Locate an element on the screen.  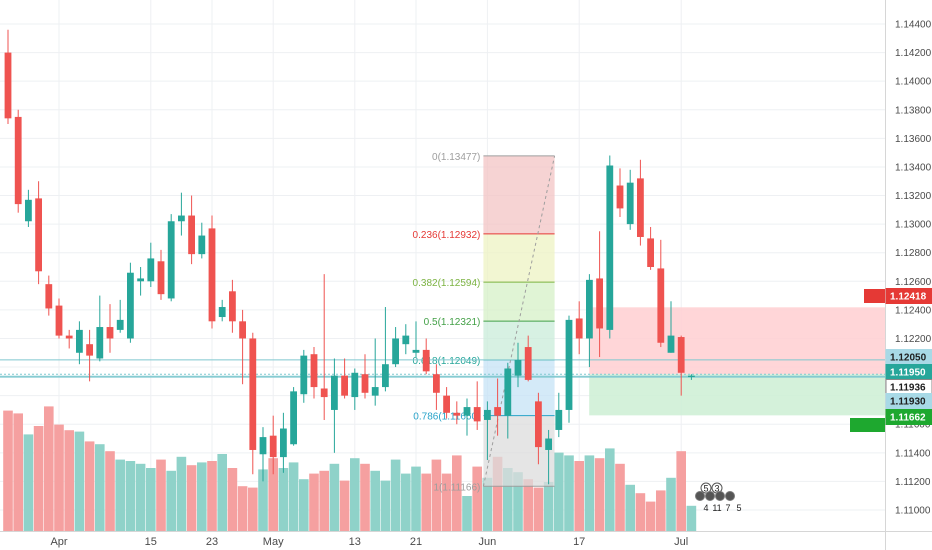
fib-level-label-0.382: 0.382(1.12594) is located at coordinates (447, 283).